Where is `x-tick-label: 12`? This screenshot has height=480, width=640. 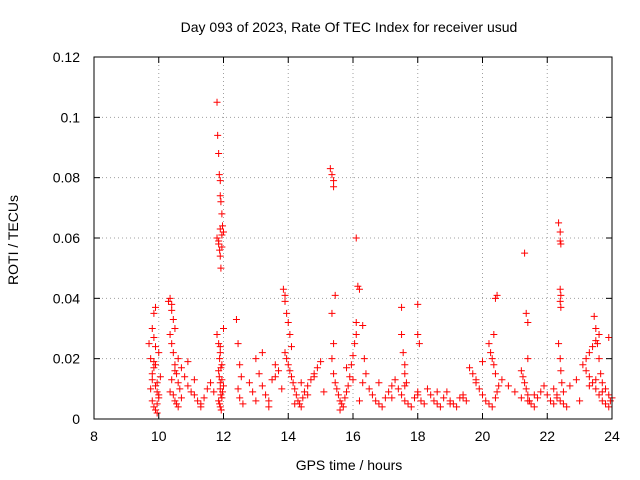
x-tick-label: 12 is located at coordinates (224, 436).